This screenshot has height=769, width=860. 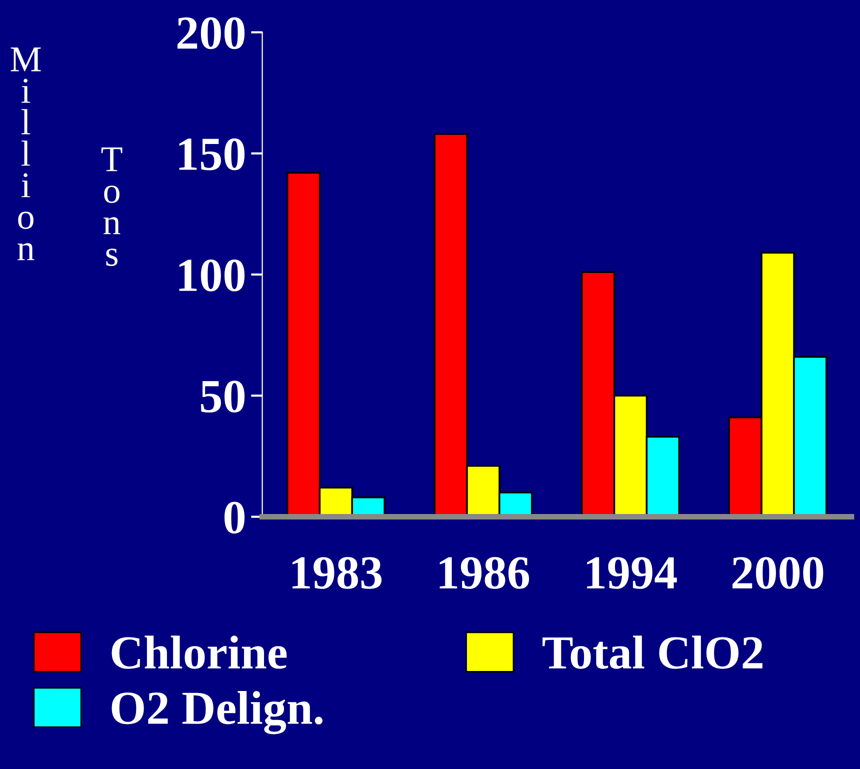 What do you see at coordinates (66, 157) in the screenshot?
I see `text: Million Tons` at bounding box center [66, 157].